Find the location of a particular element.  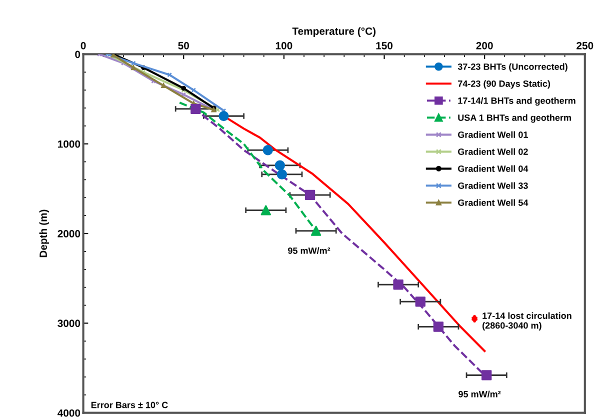

legend-label: Gradient Well 02 is located at coordinates (493, 151).